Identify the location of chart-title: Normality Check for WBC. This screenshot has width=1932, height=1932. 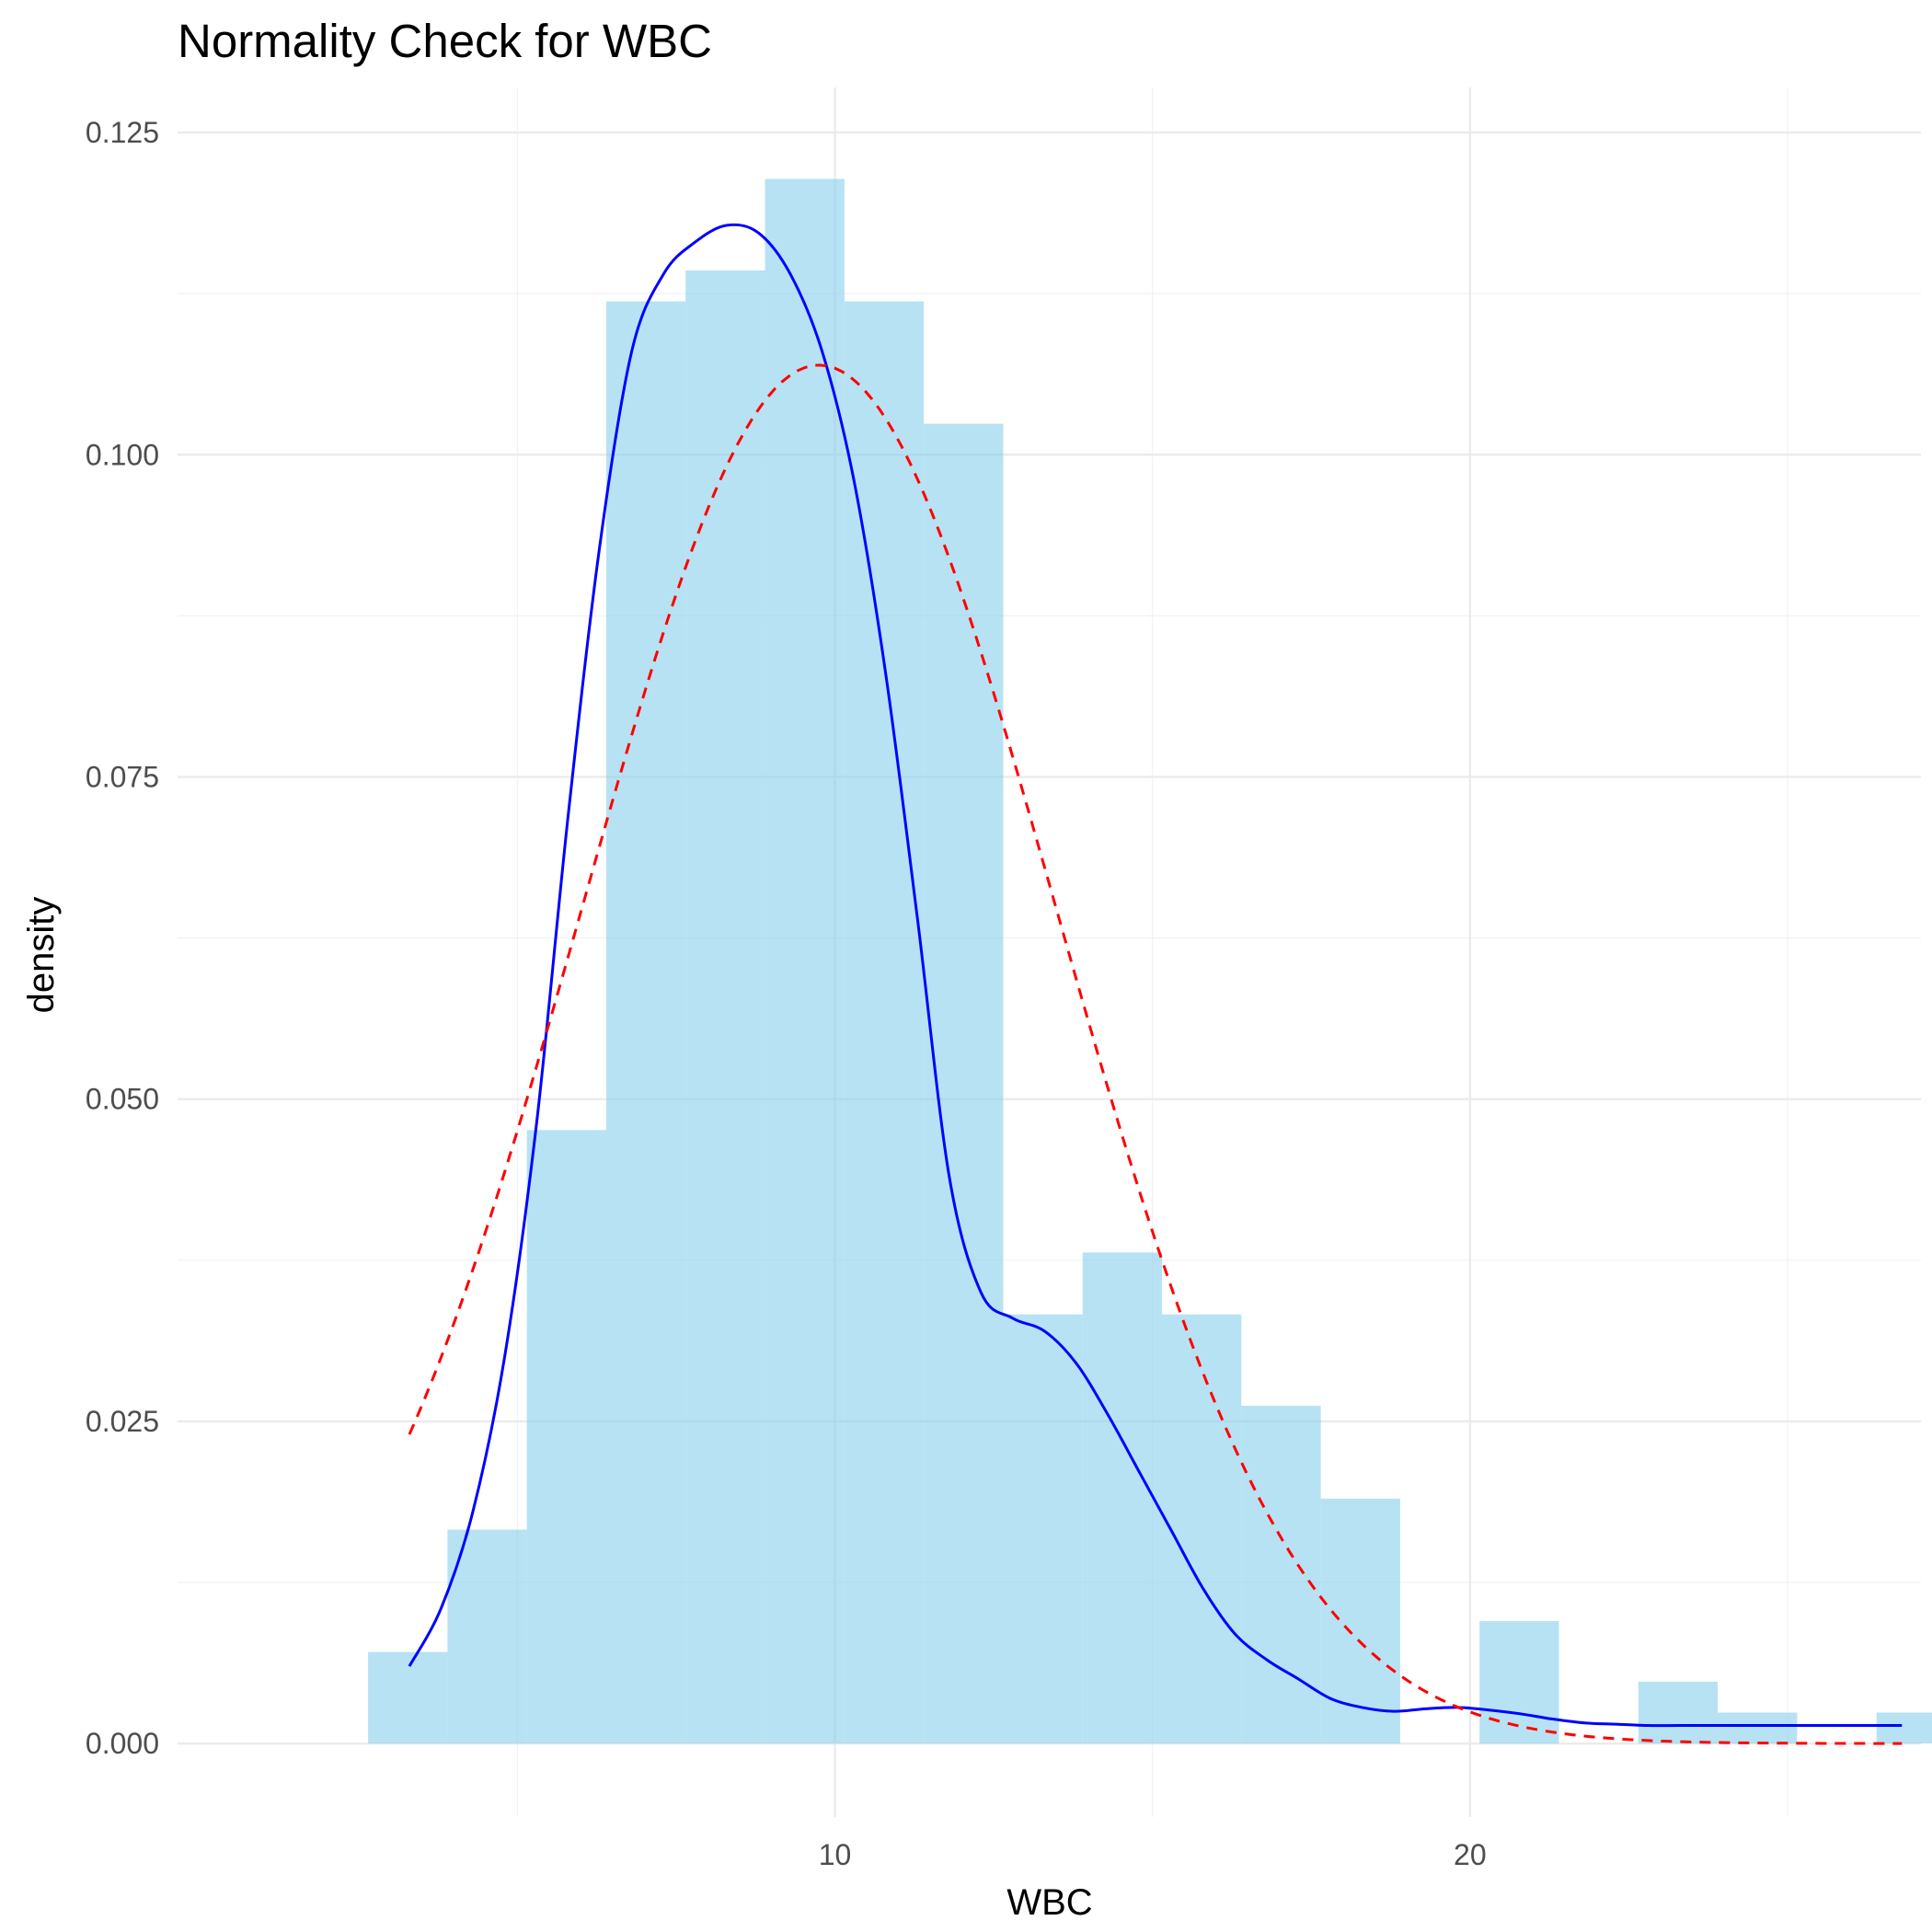
(445, 41).